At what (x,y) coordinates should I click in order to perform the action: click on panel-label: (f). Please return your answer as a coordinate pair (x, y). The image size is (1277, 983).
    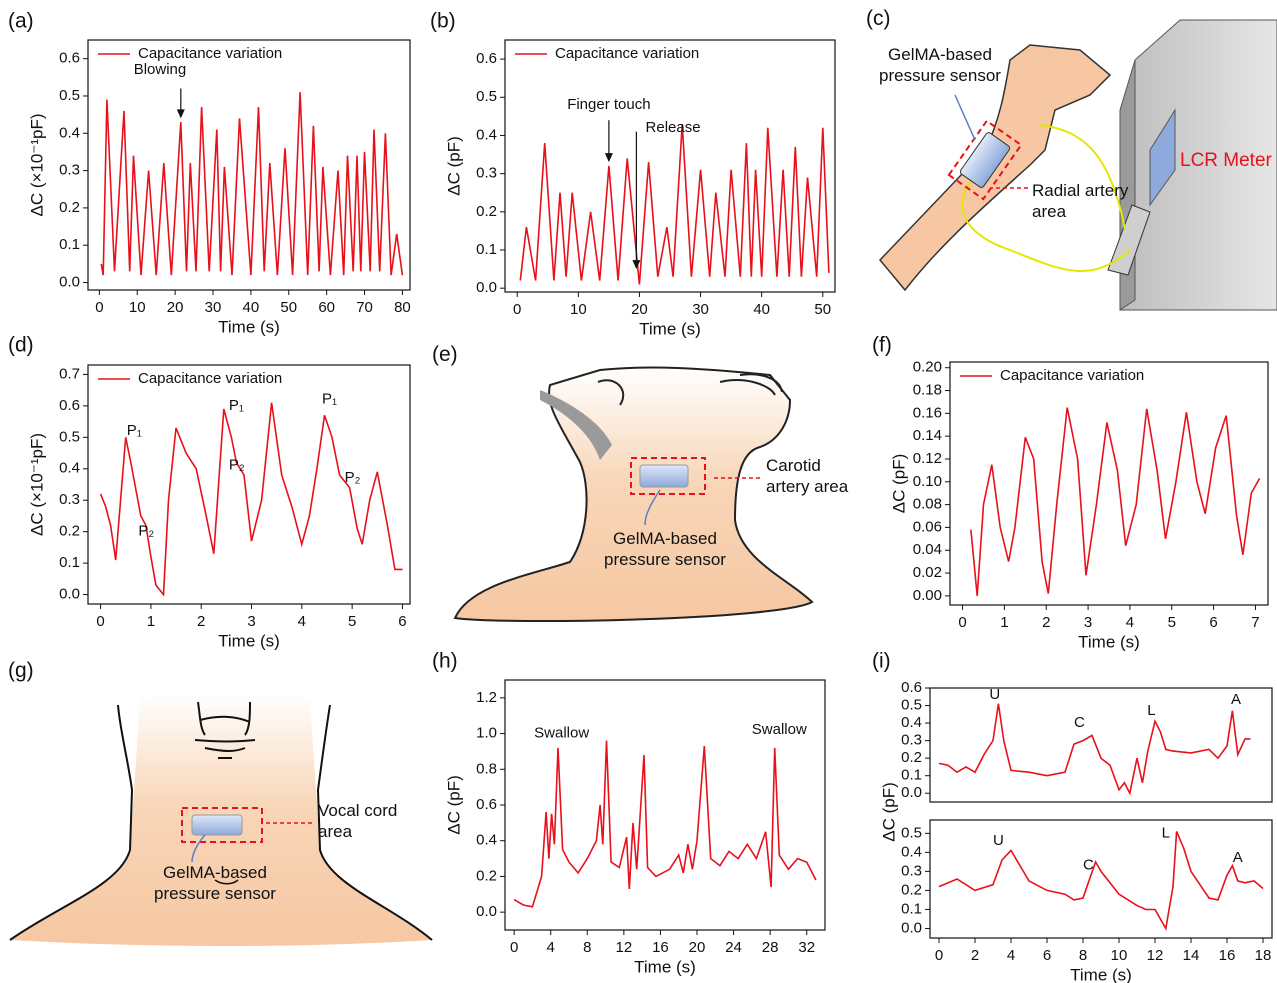
    Looking at the image, I should click on (882, 345).